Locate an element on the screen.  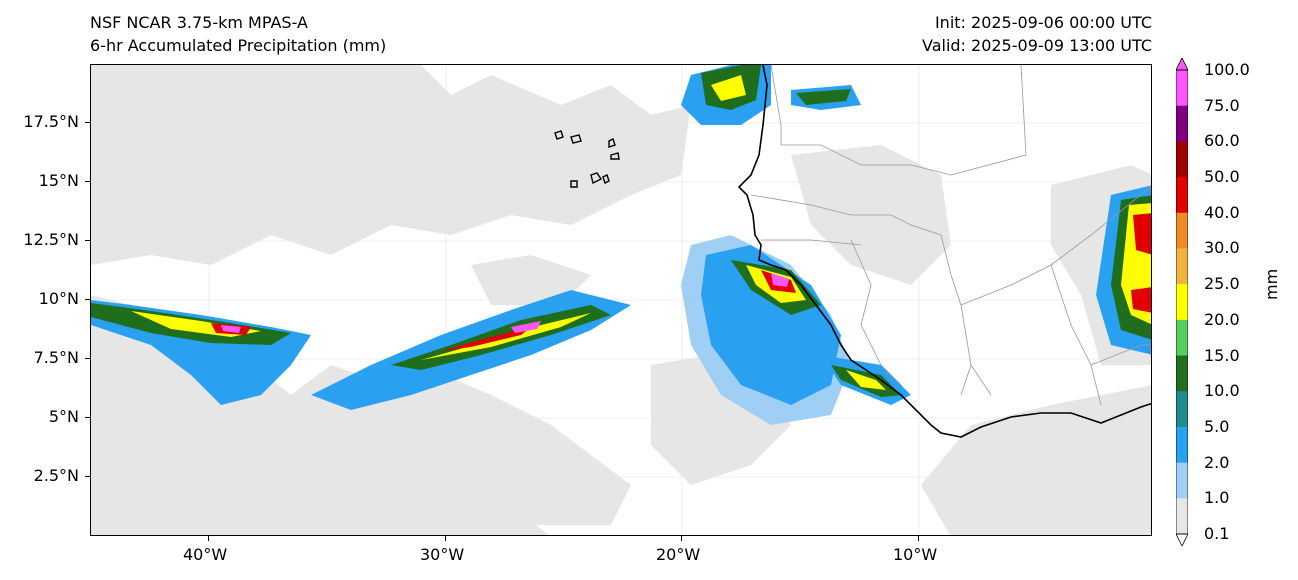
colorbar-level-label: 5.0 is located at coordinates (1217, 426).